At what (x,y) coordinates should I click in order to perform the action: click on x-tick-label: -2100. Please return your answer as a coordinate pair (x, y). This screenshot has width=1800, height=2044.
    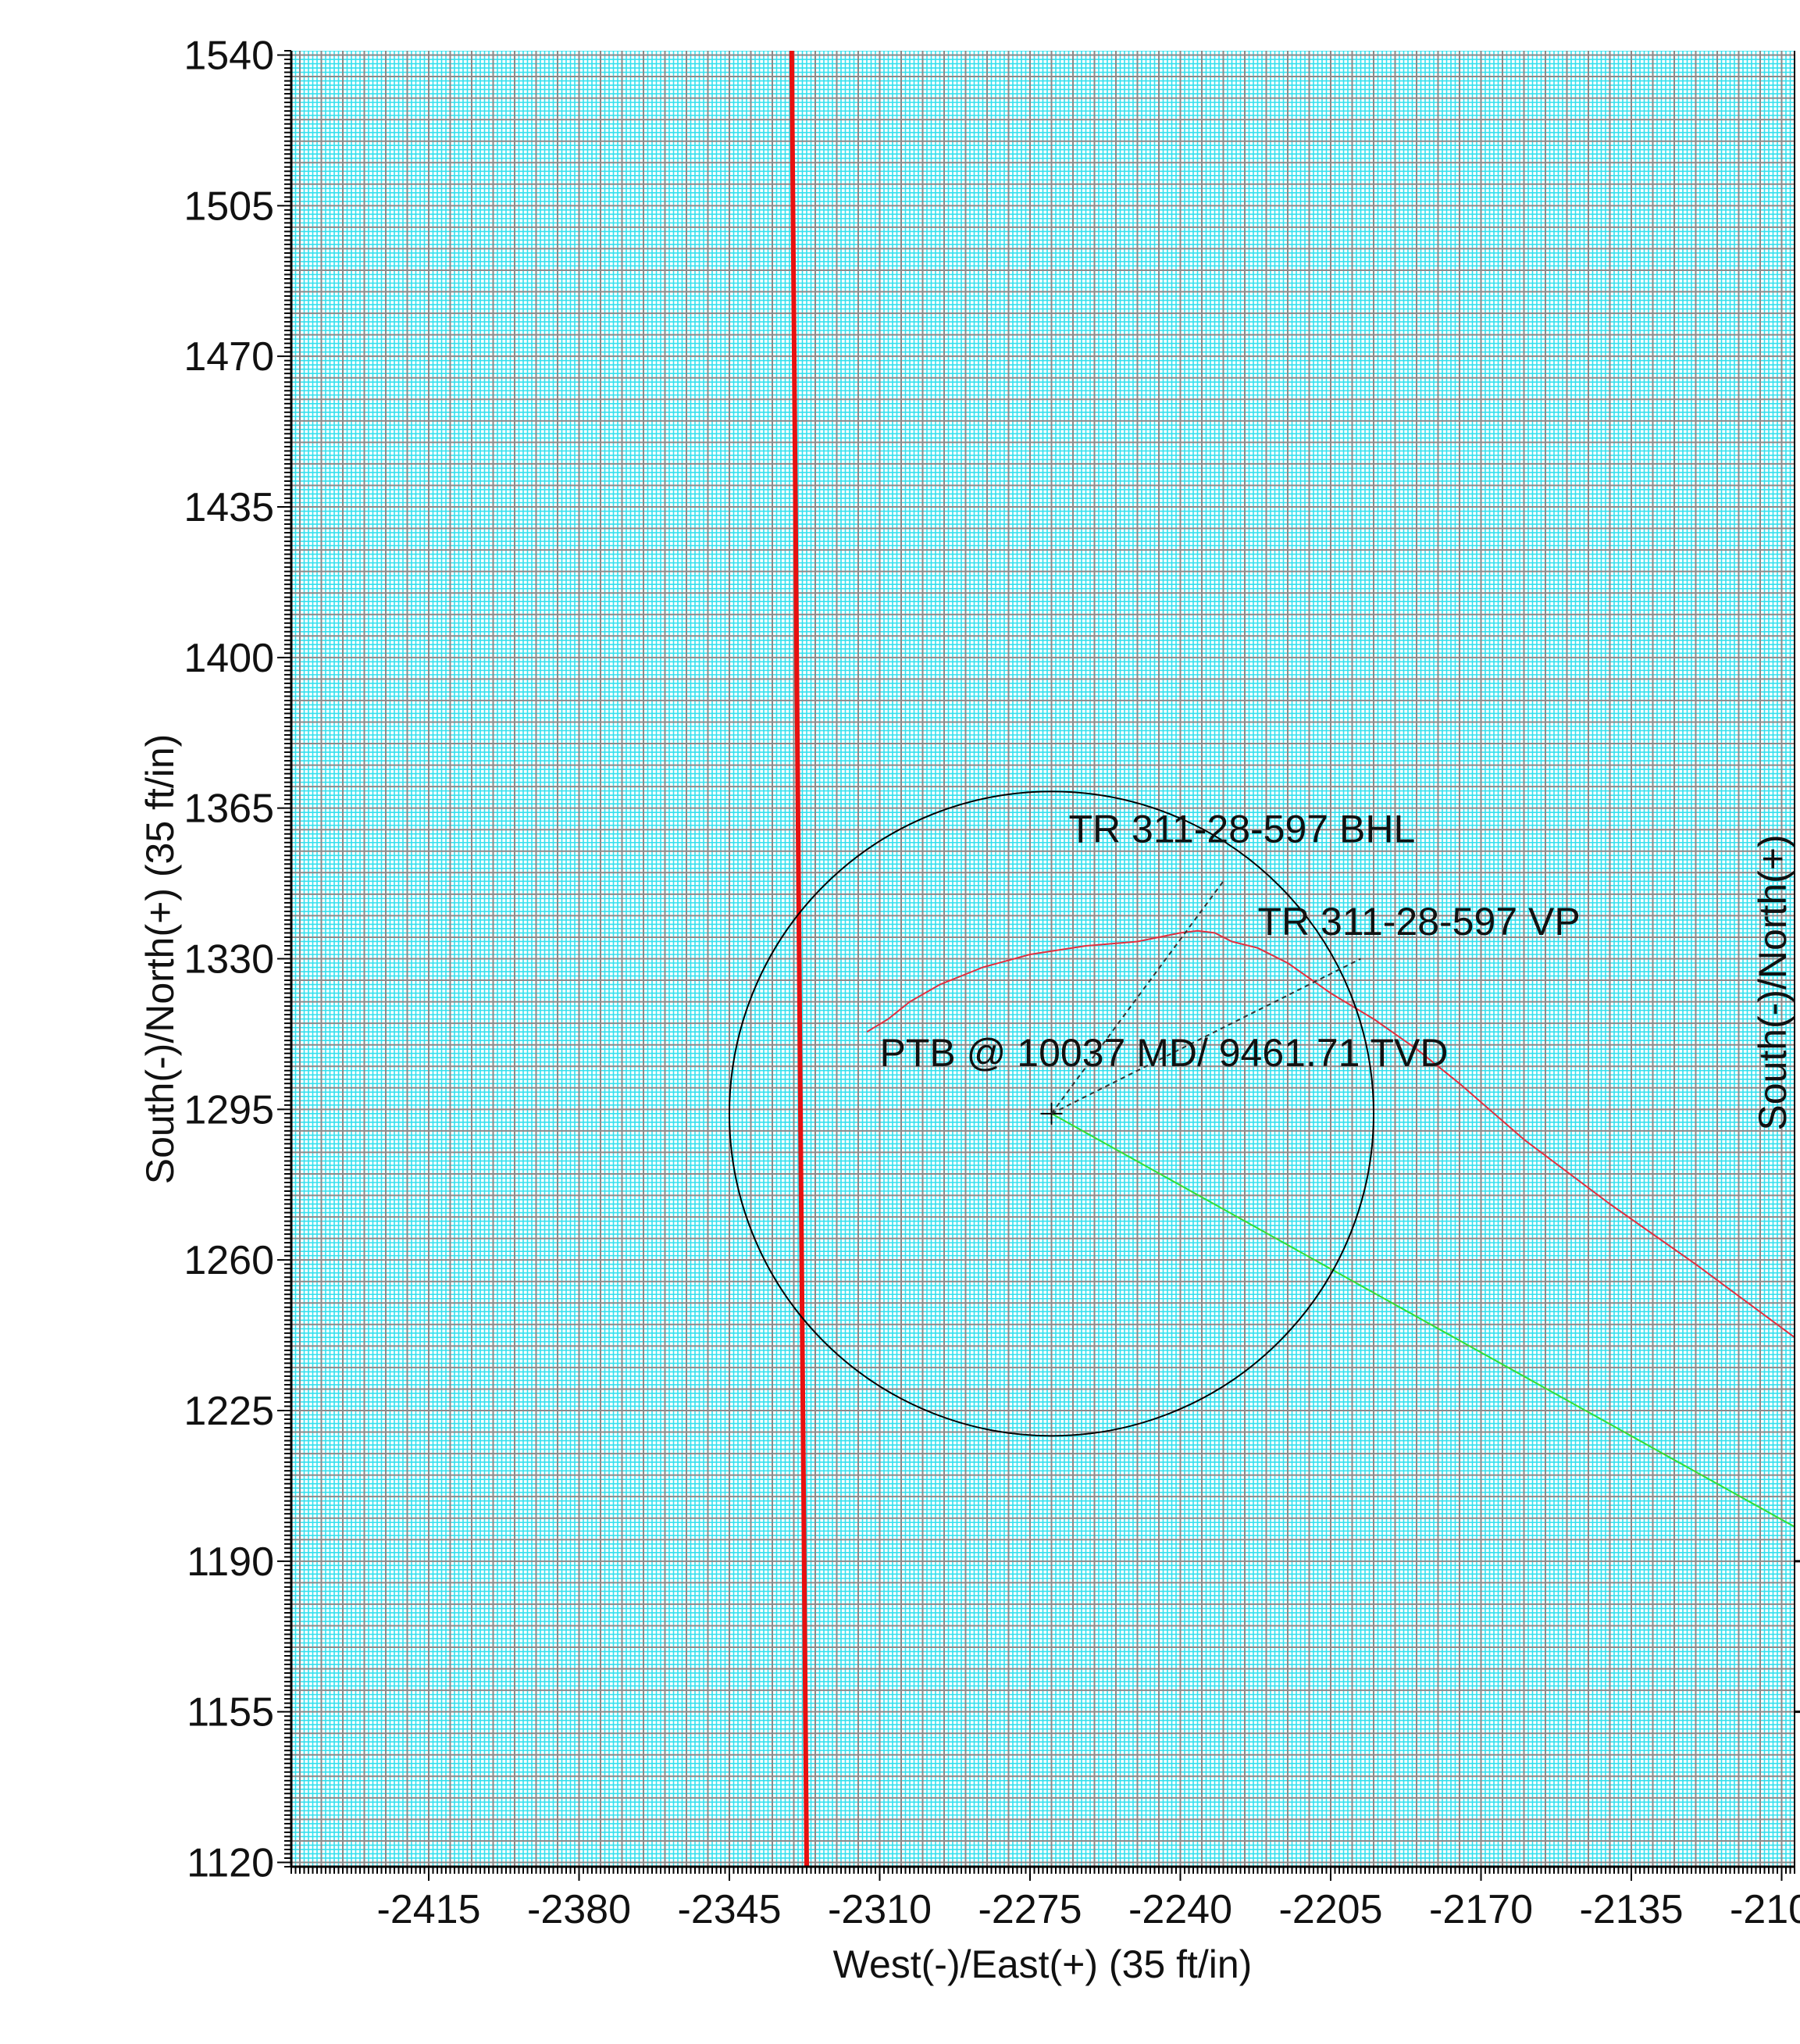
    Looking at the image, I should click on (1765, 1910).